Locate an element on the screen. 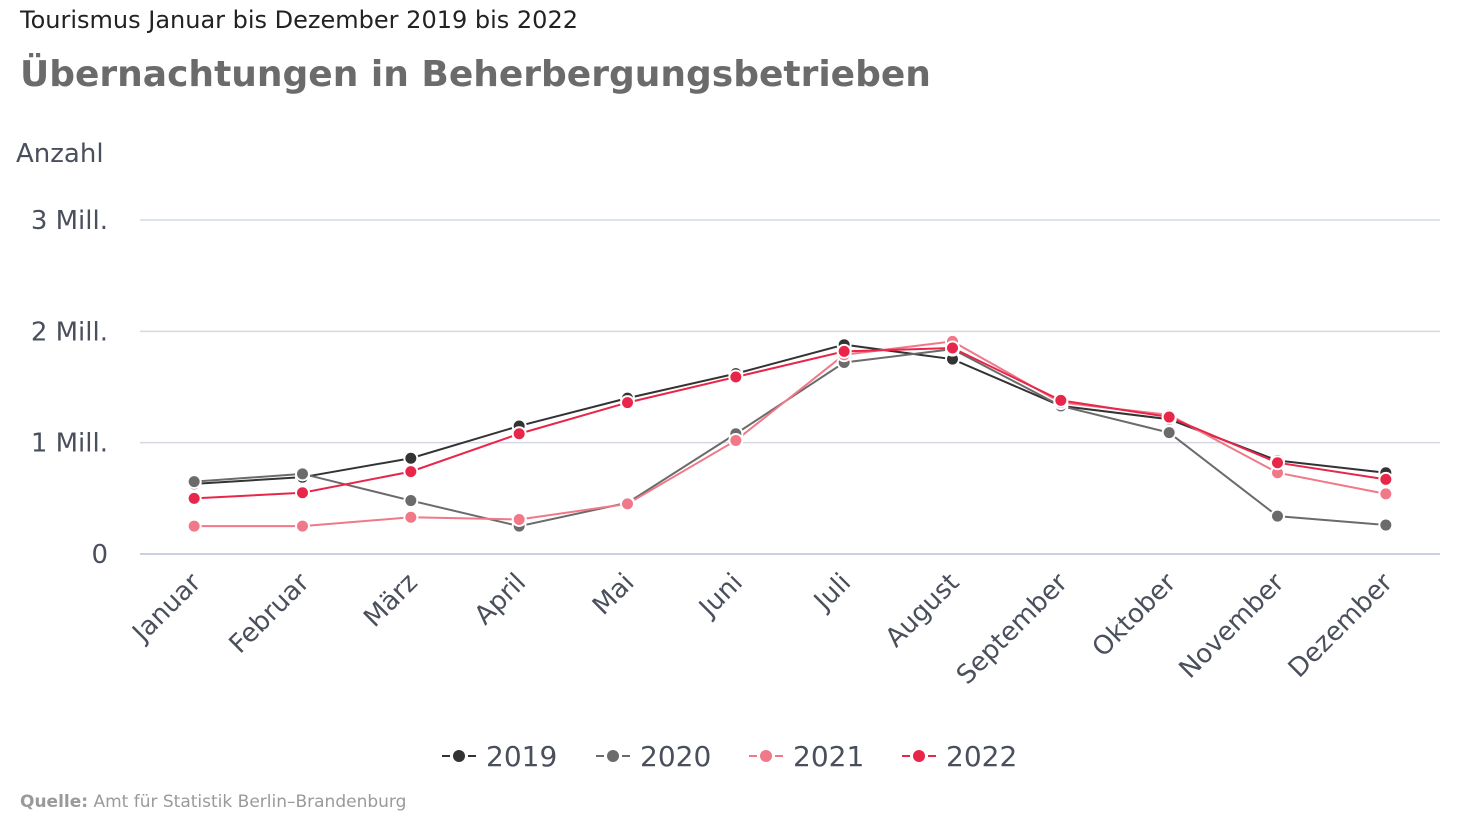  y-tick-label: 1 Mill. is located at coordinates (69, 444).